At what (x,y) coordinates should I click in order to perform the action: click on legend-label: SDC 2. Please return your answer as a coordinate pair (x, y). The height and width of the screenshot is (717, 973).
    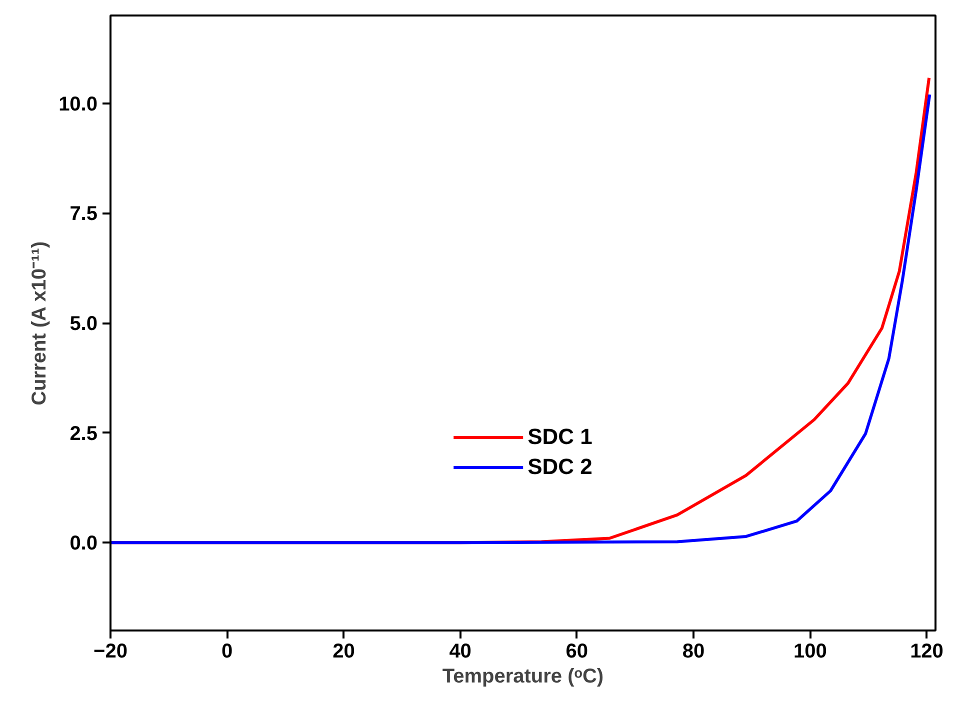
    Looking at the image, I should click on (560, 467).